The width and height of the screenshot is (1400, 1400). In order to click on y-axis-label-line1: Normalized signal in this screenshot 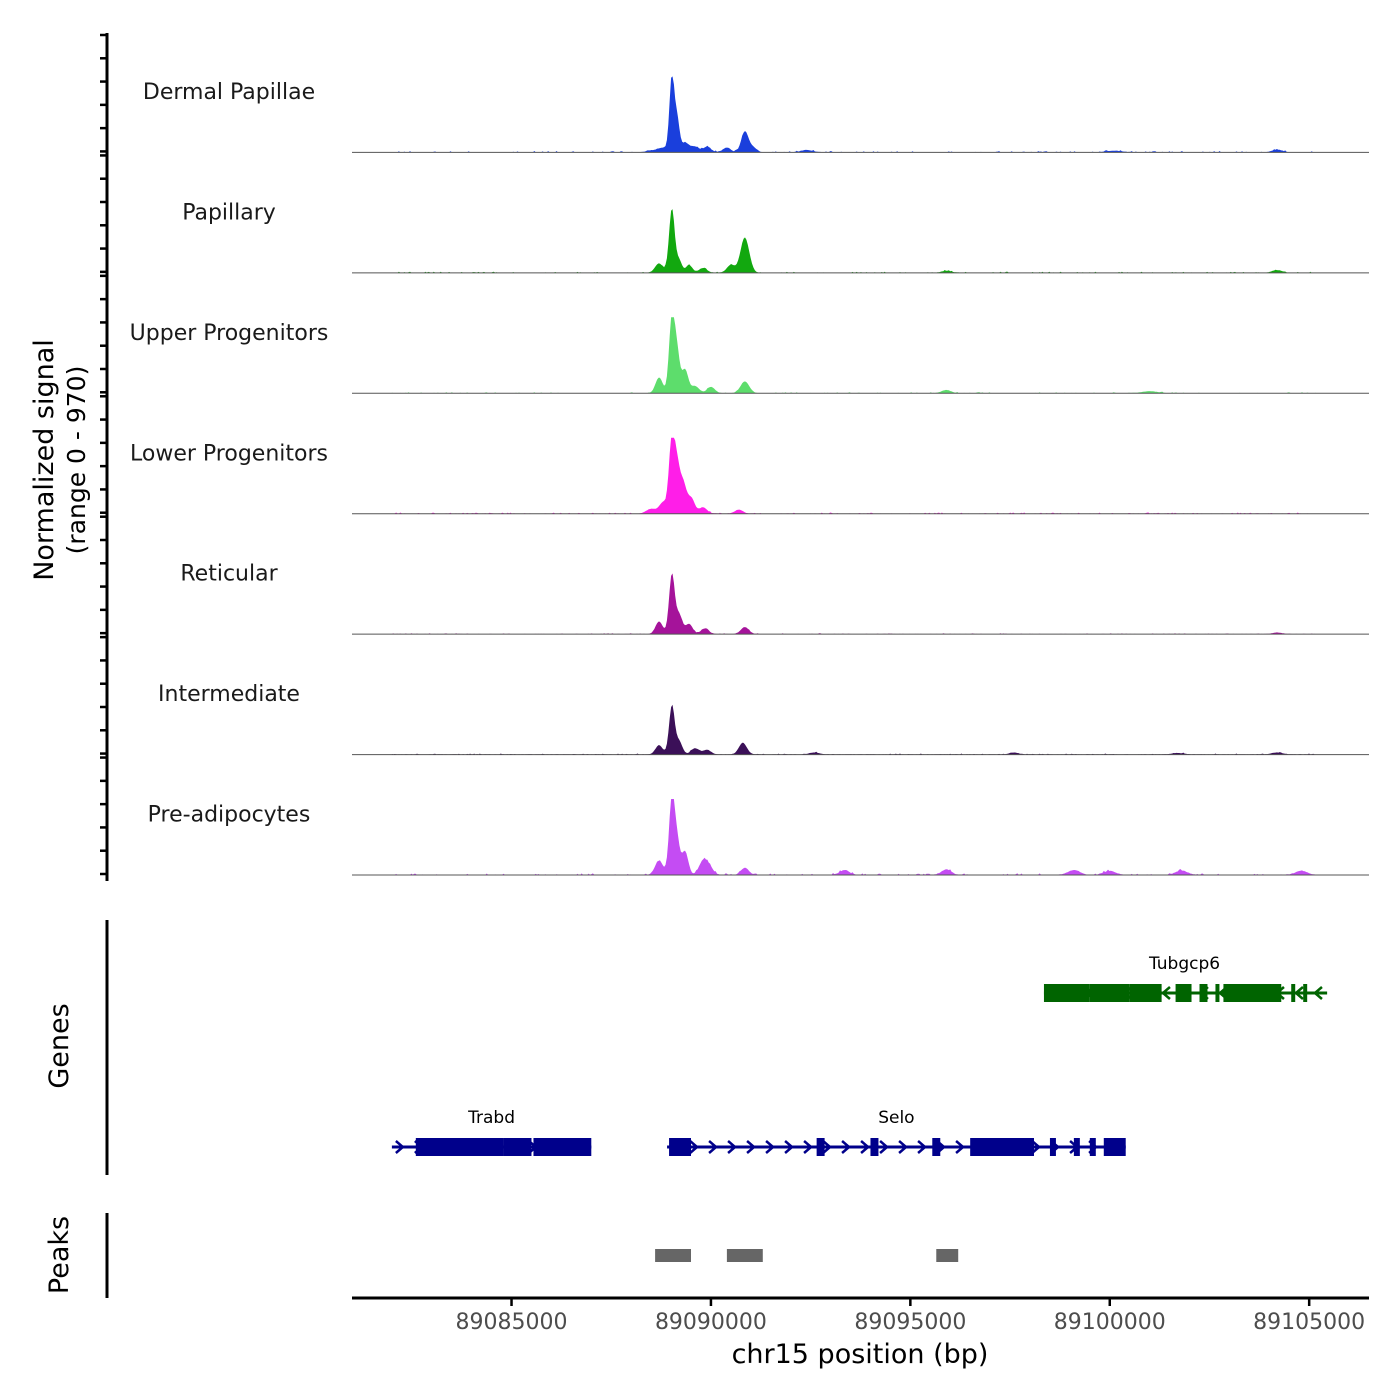, I will do `click(44, 460)`.